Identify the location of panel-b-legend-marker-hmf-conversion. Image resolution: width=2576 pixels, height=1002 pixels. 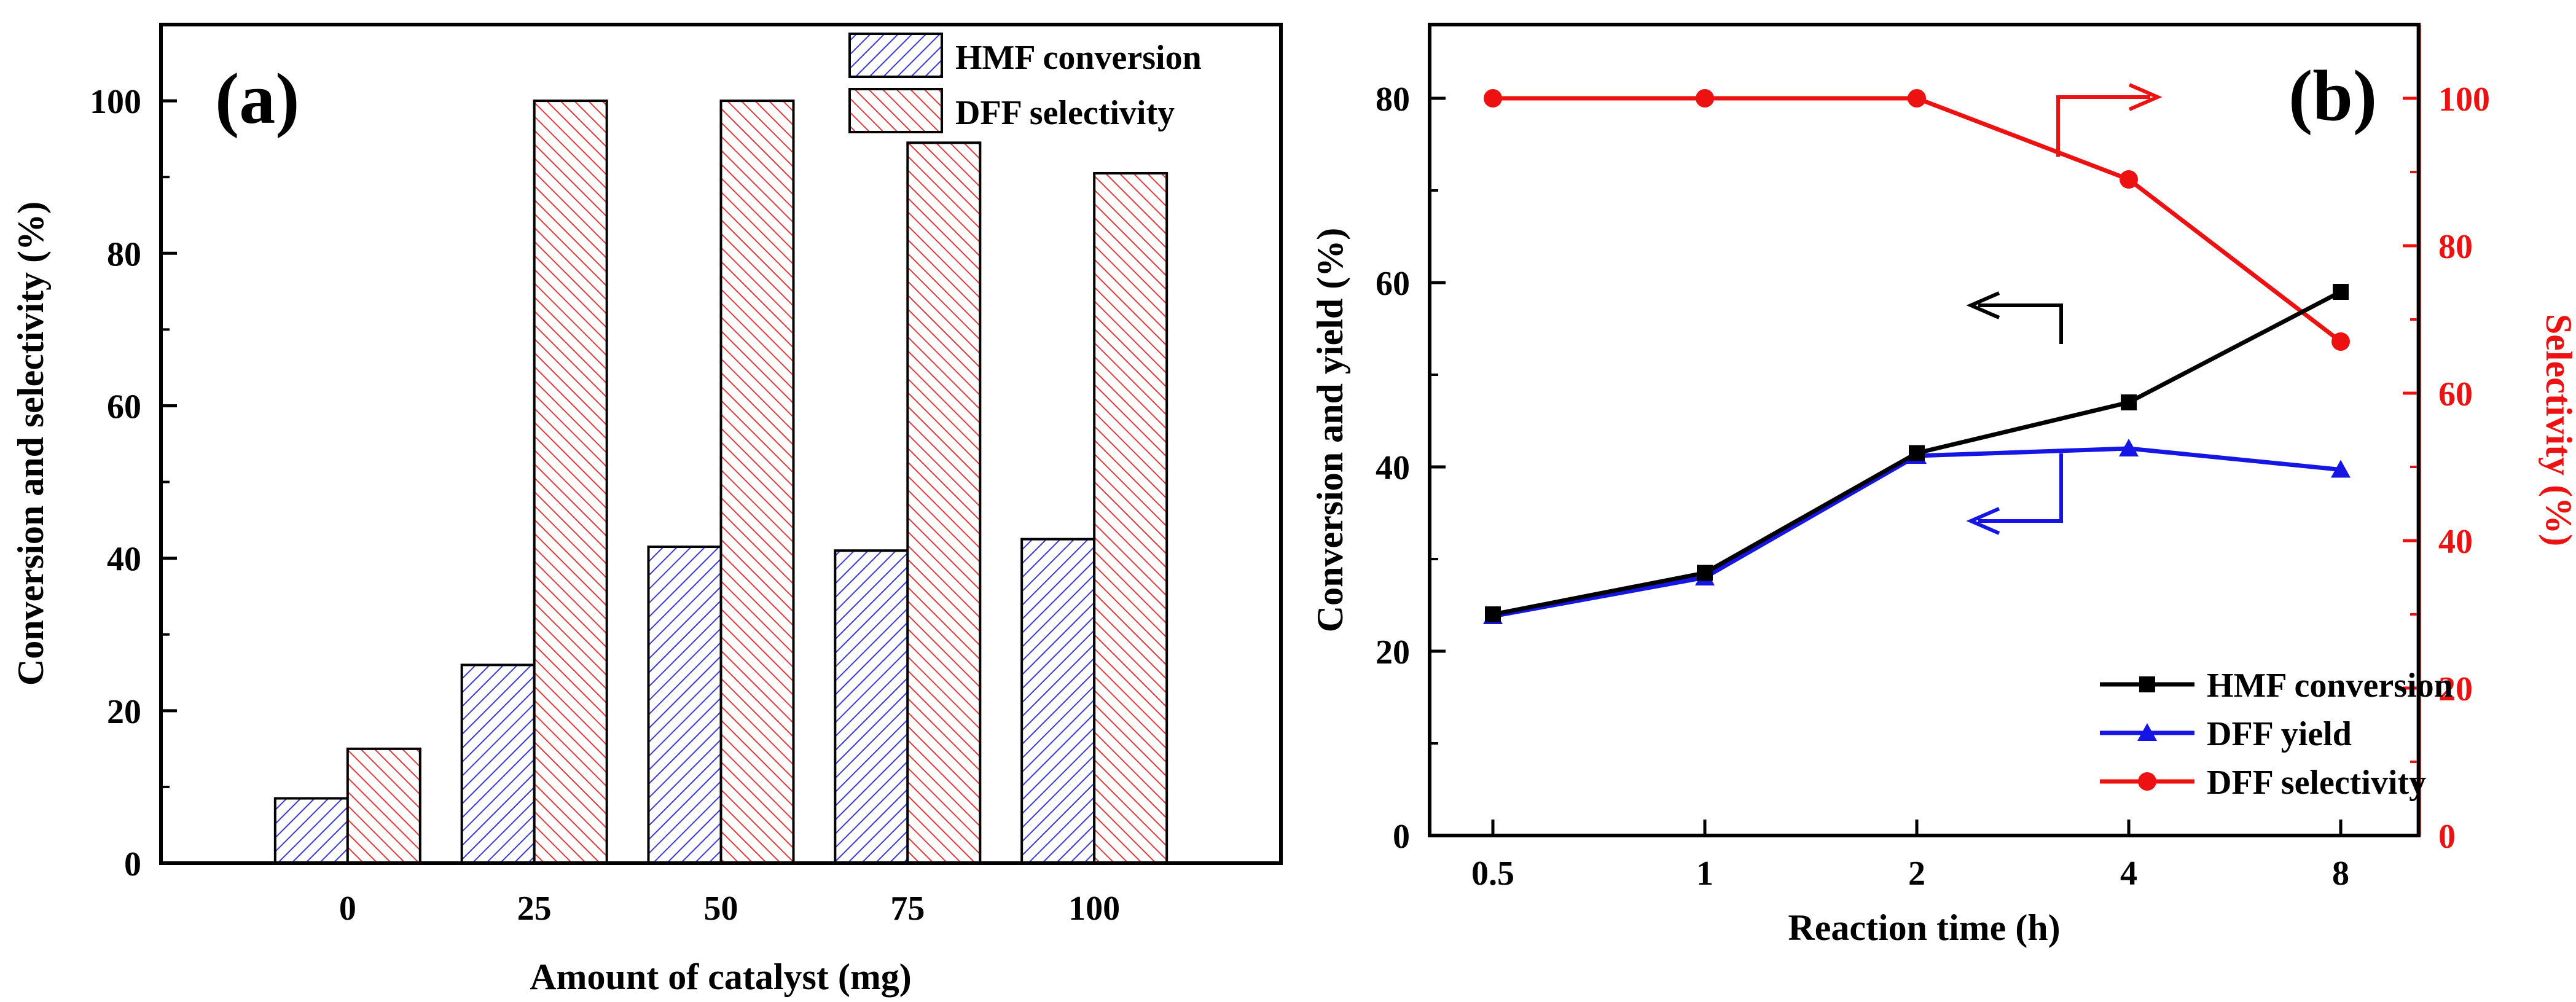
(2147, 684).